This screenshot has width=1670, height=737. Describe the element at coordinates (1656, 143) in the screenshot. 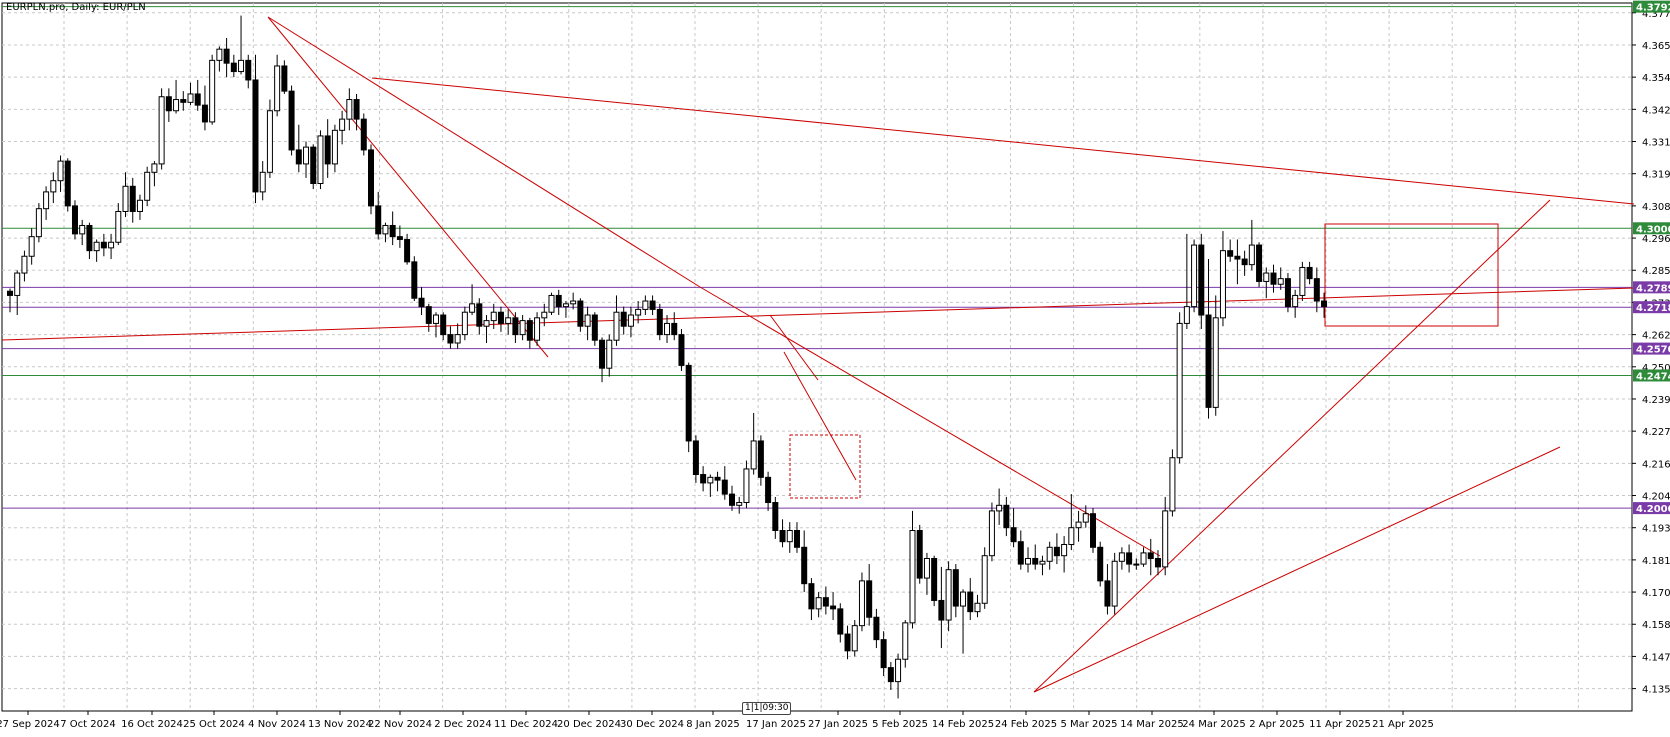

I see `y-tick-label: 4.3310` at that location.